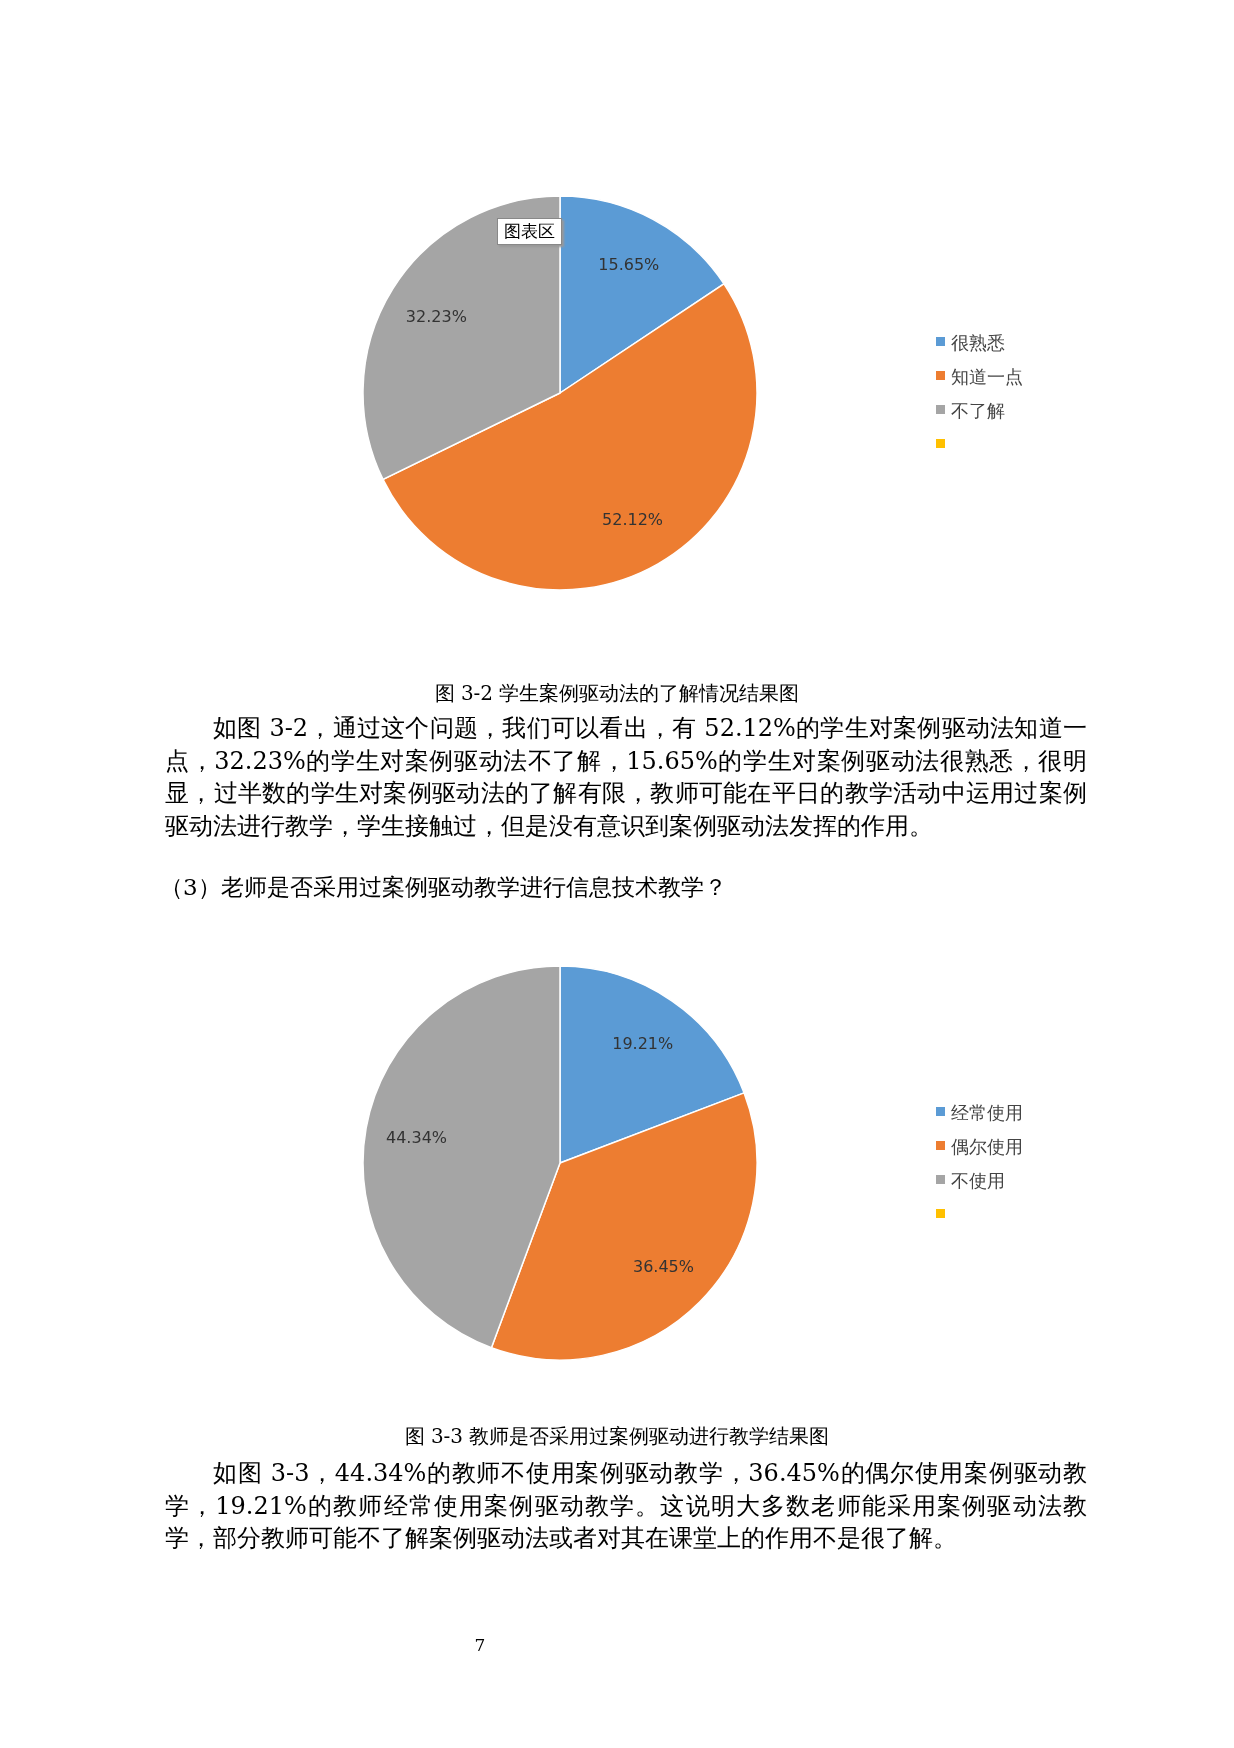  Describe the element at coordinates (417, 1138) in the screenshot. I see `data-label: 44.34%` at that location.